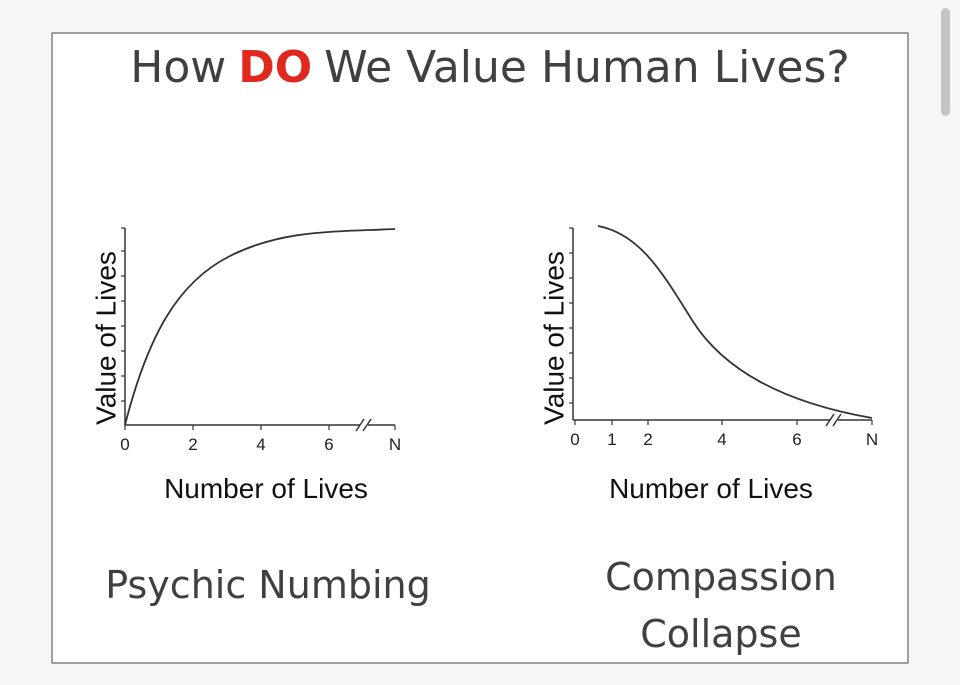 Image resolution: width=960 pixels, height=685 pixels. I want to click on title-emphasis: DO, so click(275, 67).